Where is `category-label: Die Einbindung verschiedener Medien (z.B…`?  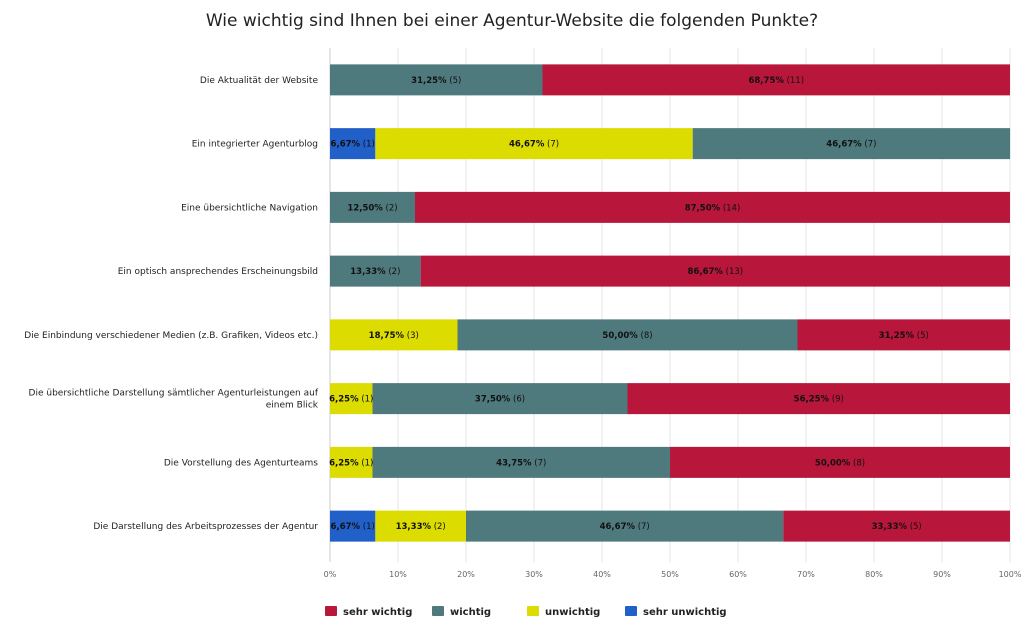
category-label: Die Einbindung verschiedener Medien (z.B… is located at coordinates (171, 336).